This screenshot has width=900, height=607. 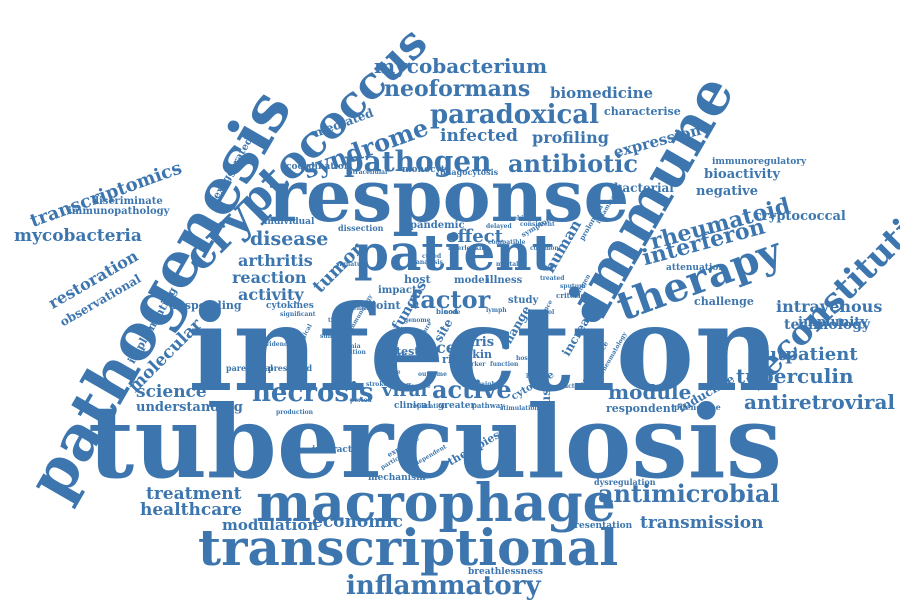 What do you see at coordinates (269, 277) in the screenshot?
I see `word-reaction: reaction` at bounding box center [269, 277].